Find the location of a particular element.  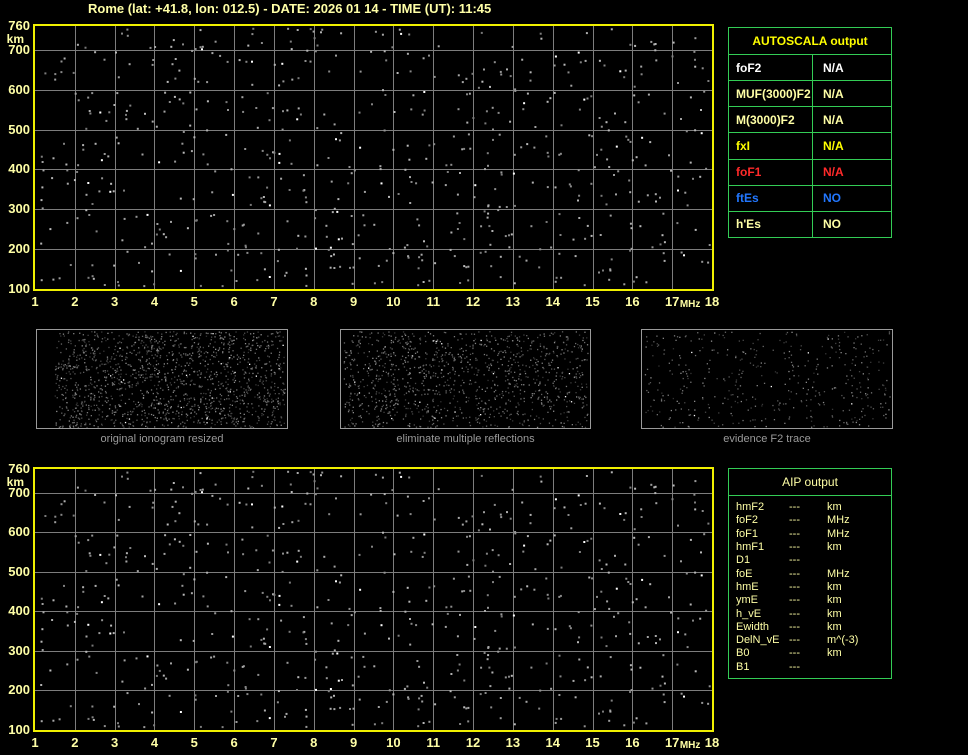

x-tick-label: 1 is located at coordinates (35, 301).